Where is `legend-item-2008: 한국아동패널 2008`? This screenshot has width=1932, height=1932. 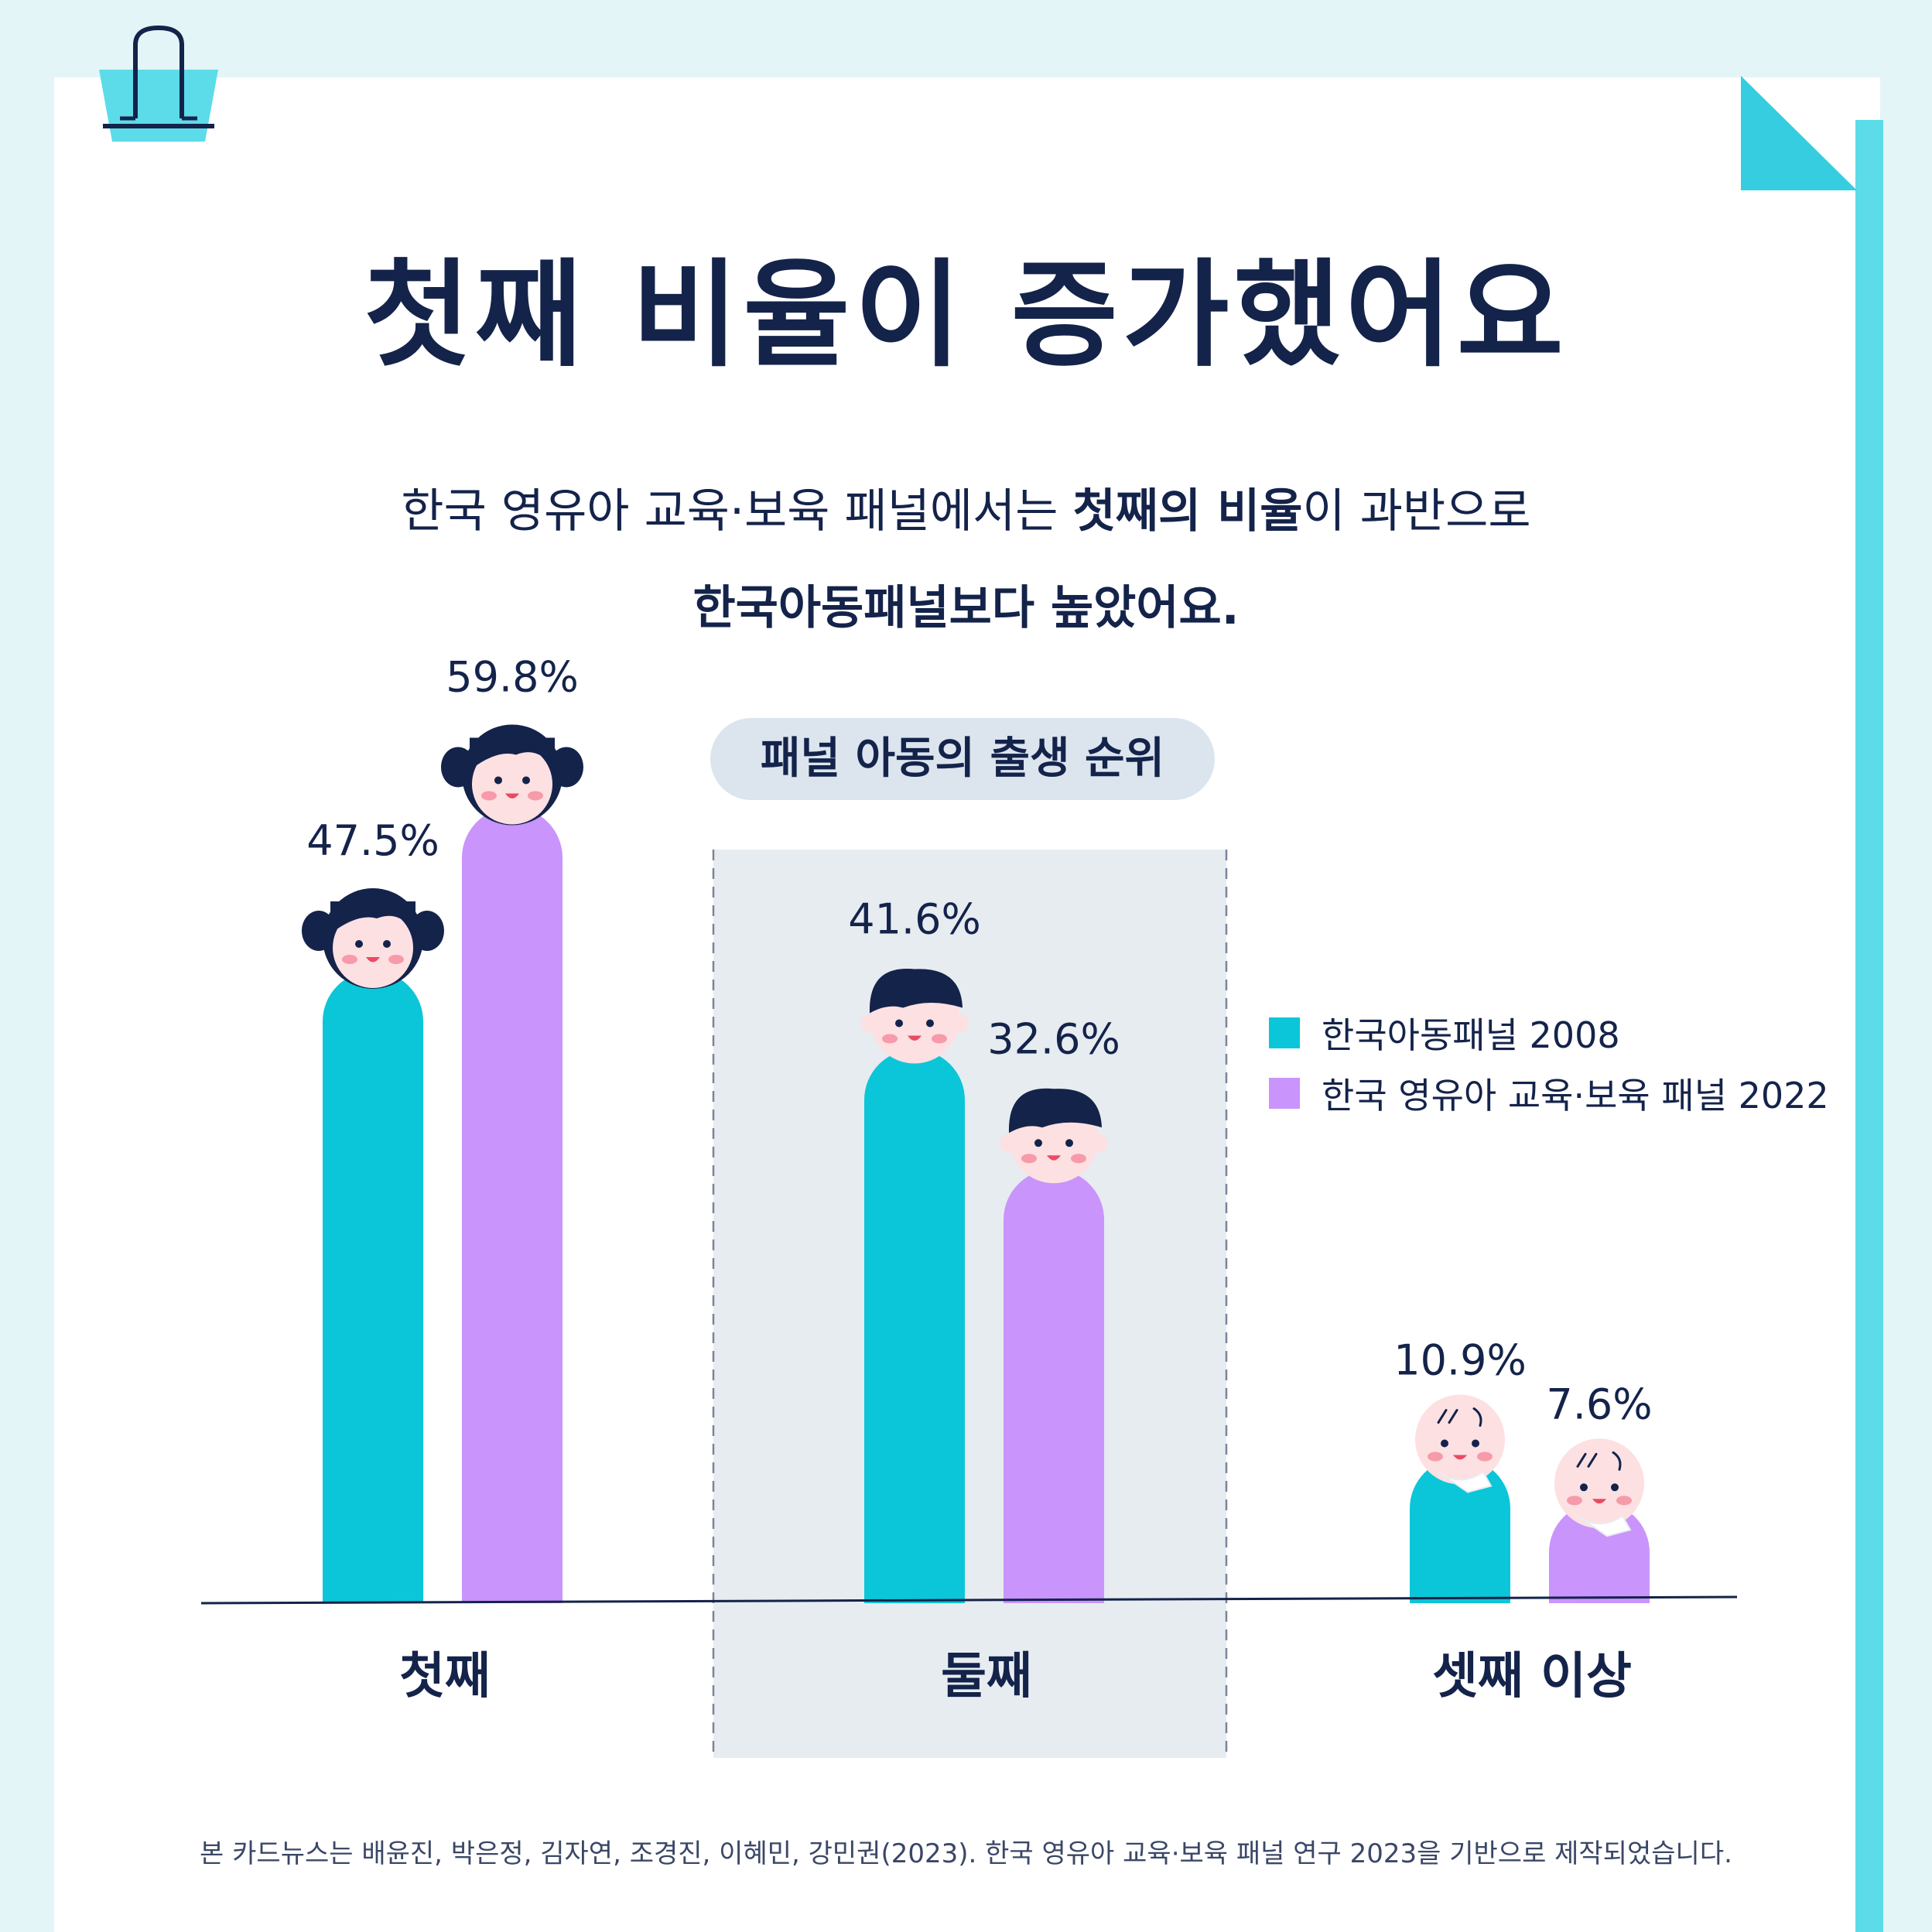
legend-item-2008: 한국아동패널 2008 is located at coordinates (1549, 1033).